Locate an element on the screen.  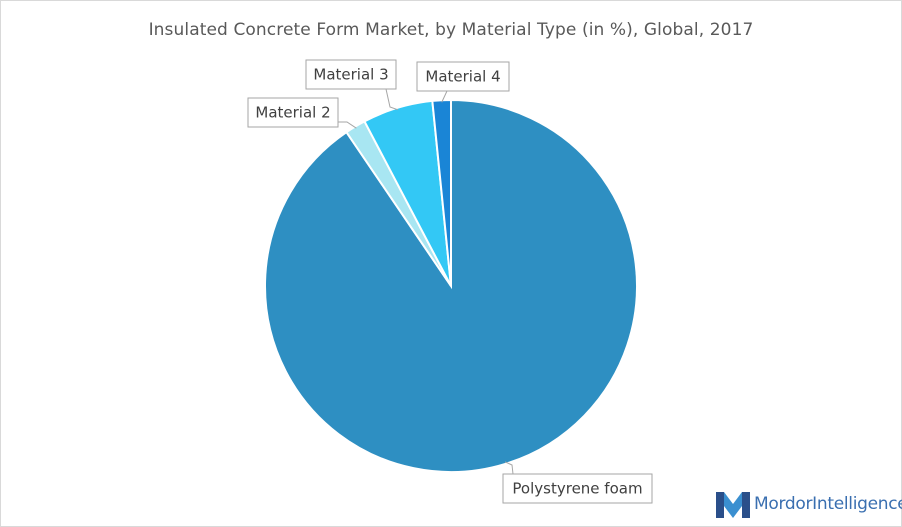
slice-label: Material 3 is located at coordinates (350, 75).